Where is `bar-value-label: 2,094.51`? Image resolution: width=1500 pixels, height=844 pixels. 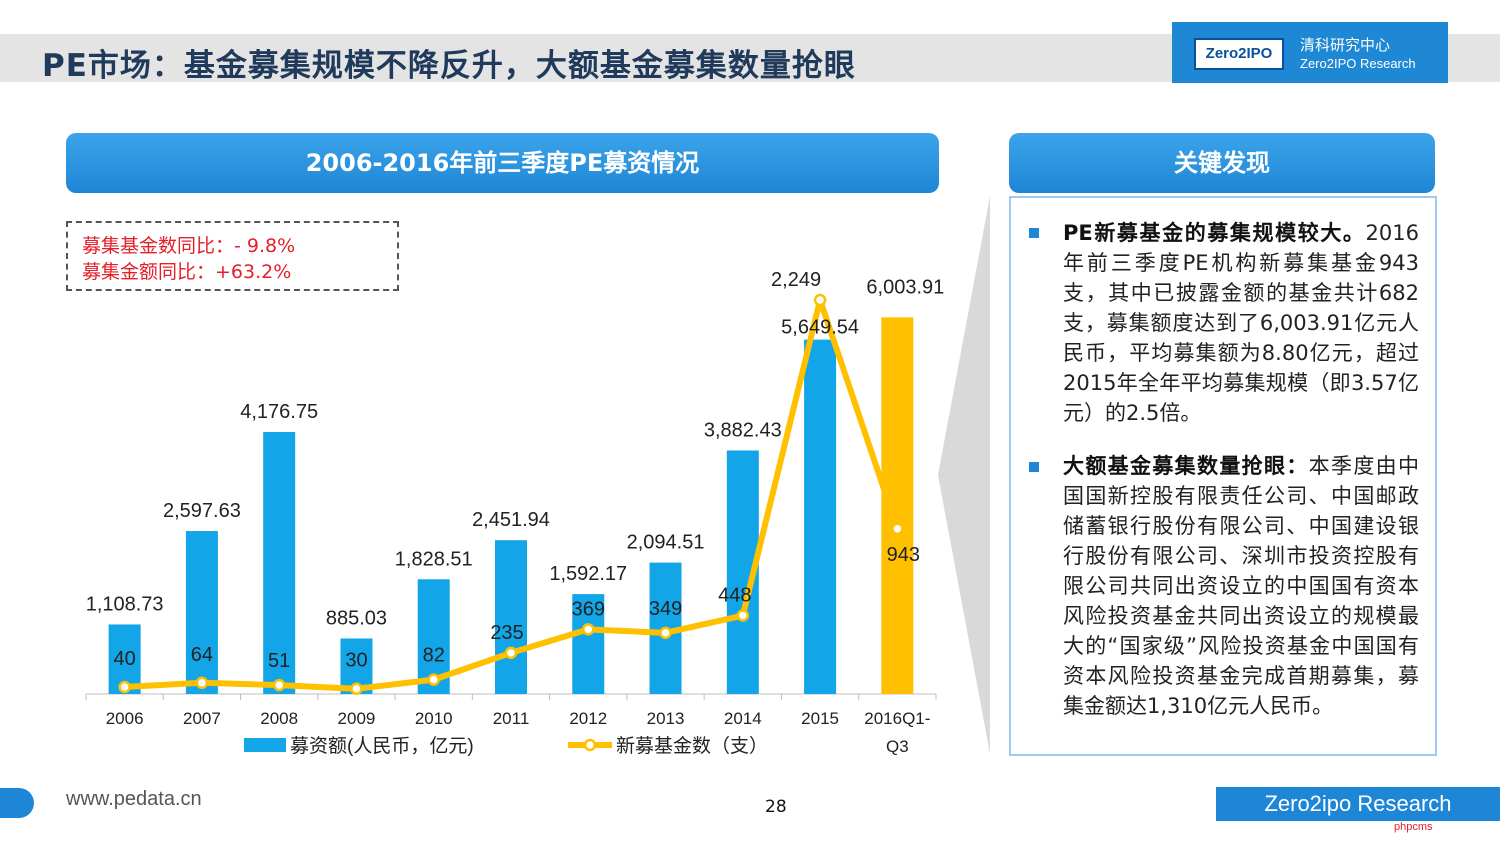 bar-value-label: 2,094.51 is located at coordinates (666, 543).